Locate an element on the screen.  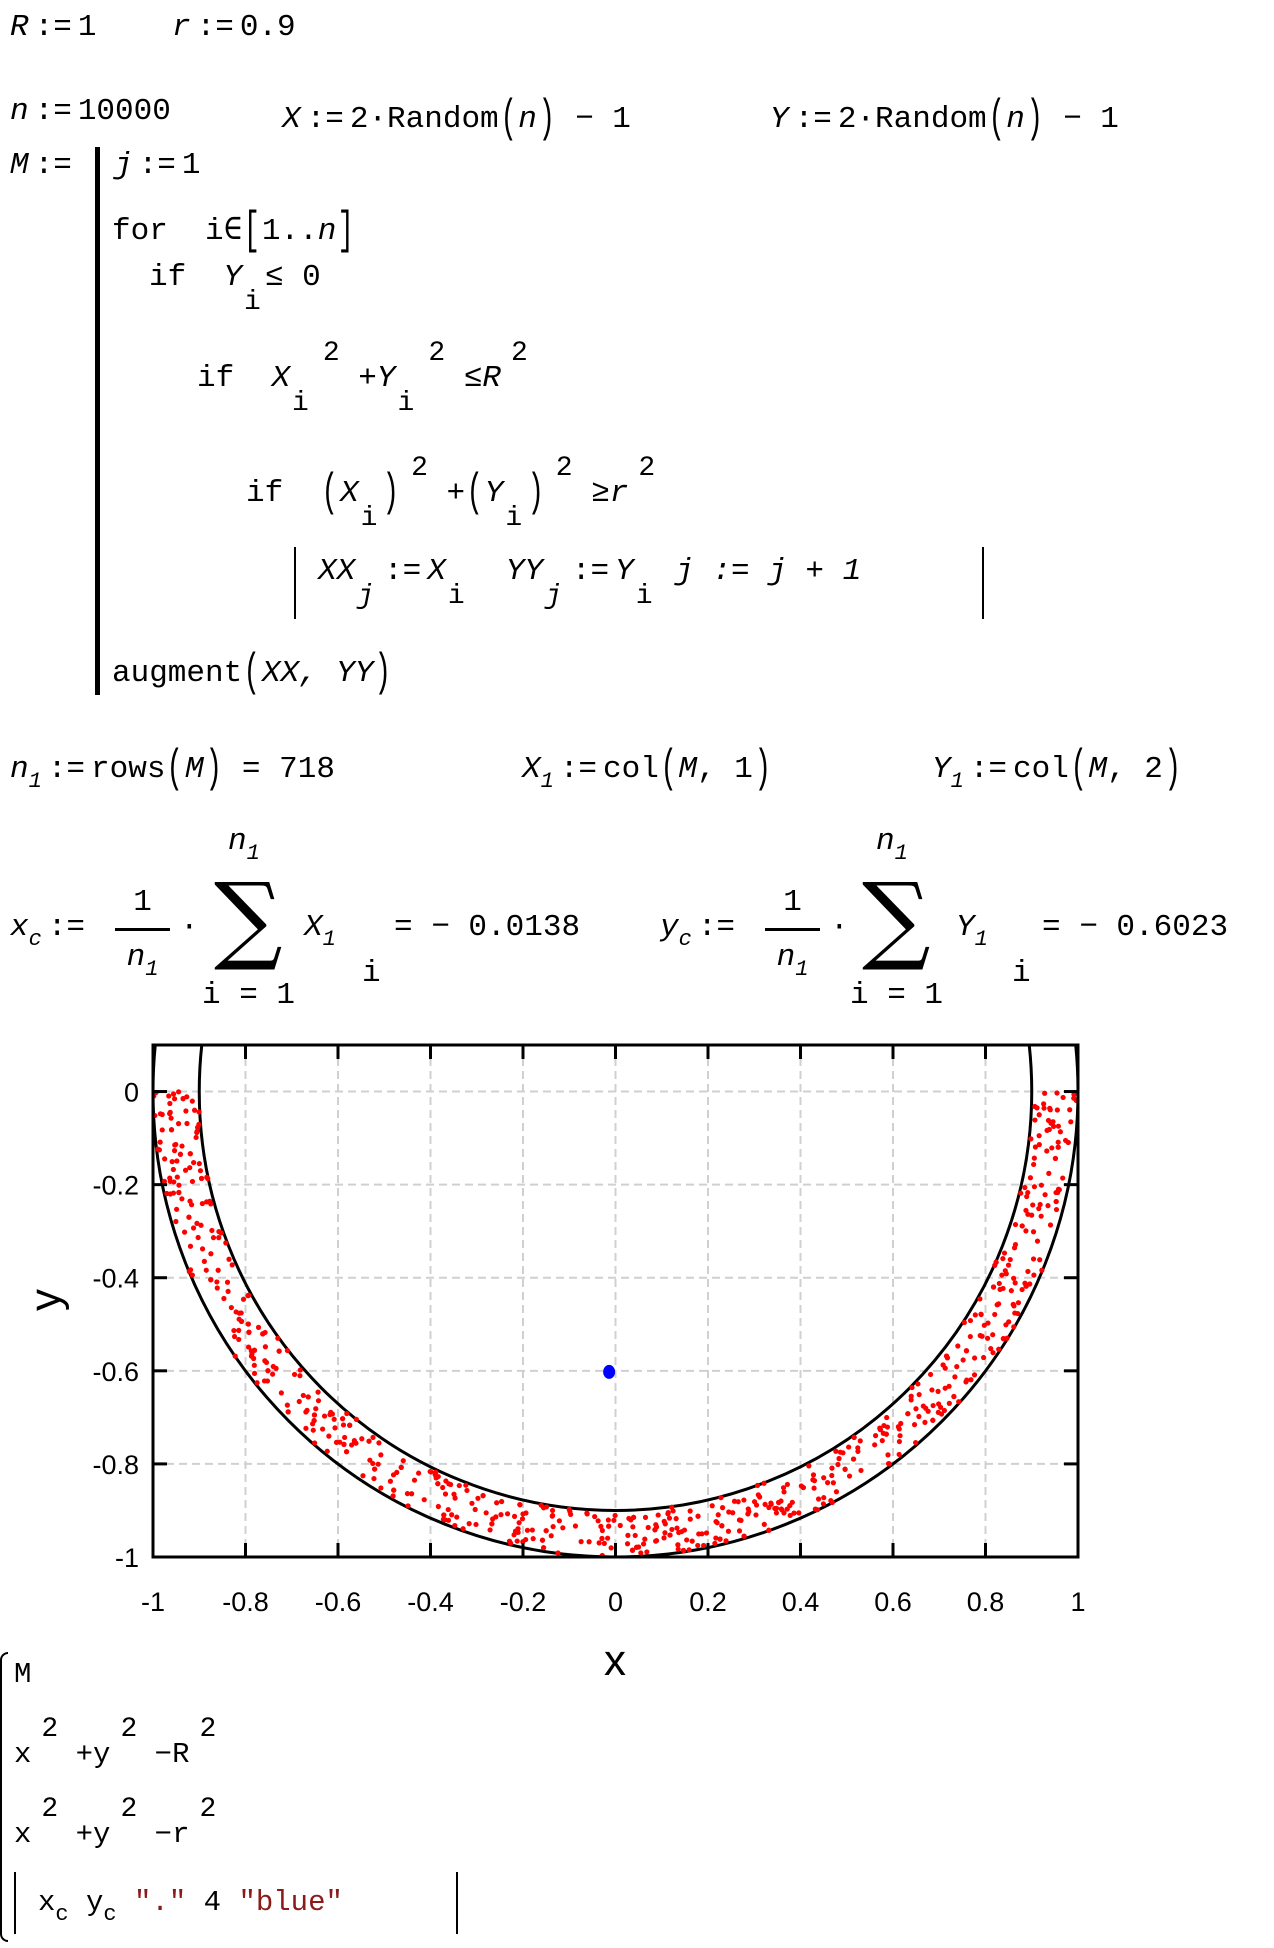
def-X: X:= 2·Random(n) − 1 is located at coordinates (456, 119).